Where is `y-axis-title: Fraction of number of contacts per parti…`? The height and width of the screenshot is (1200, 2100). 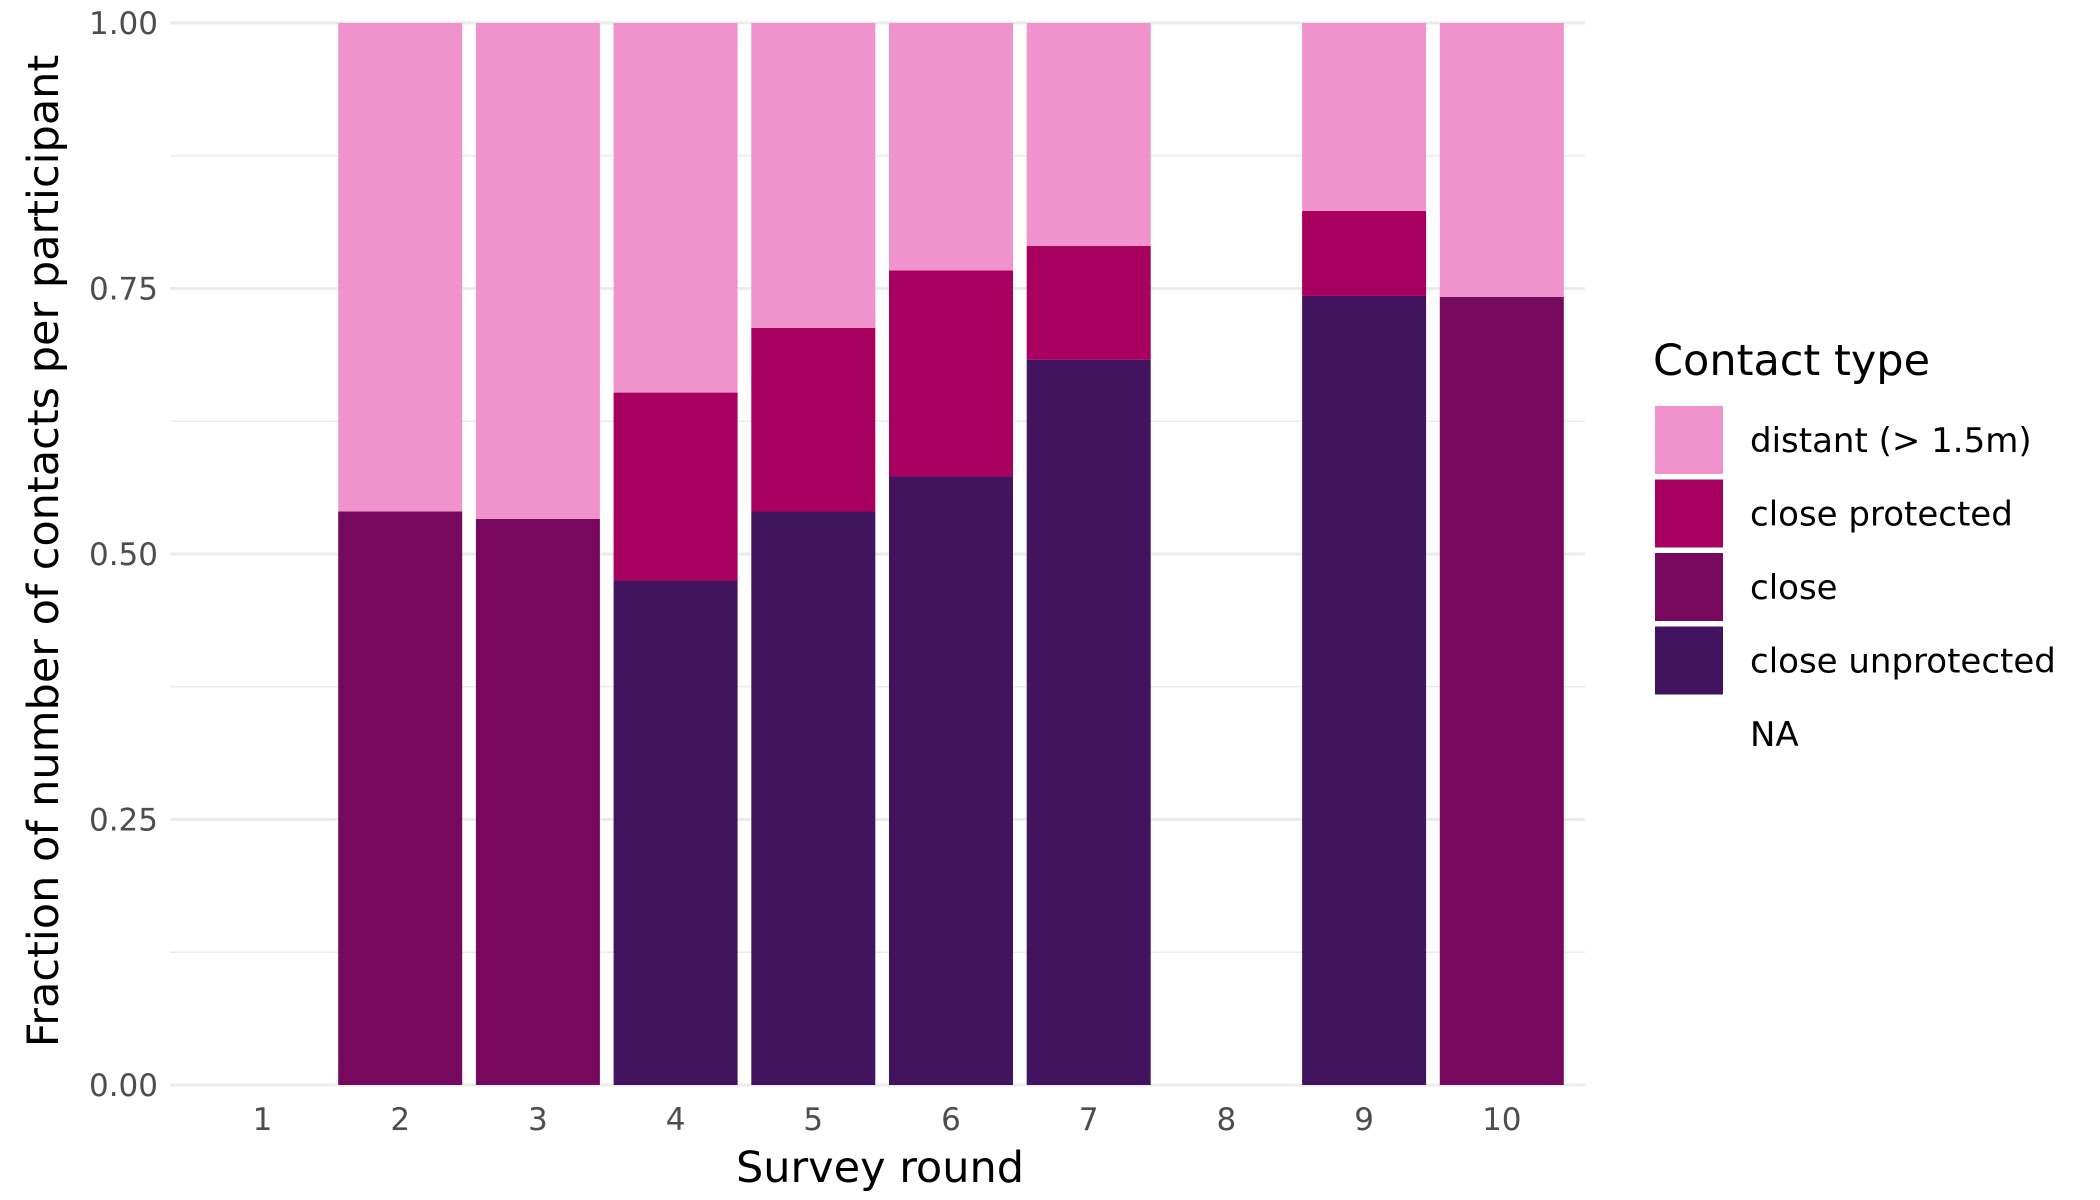
y-axis-title: Fraction of number of contacts per parti… is located at coordinates (44, 551).